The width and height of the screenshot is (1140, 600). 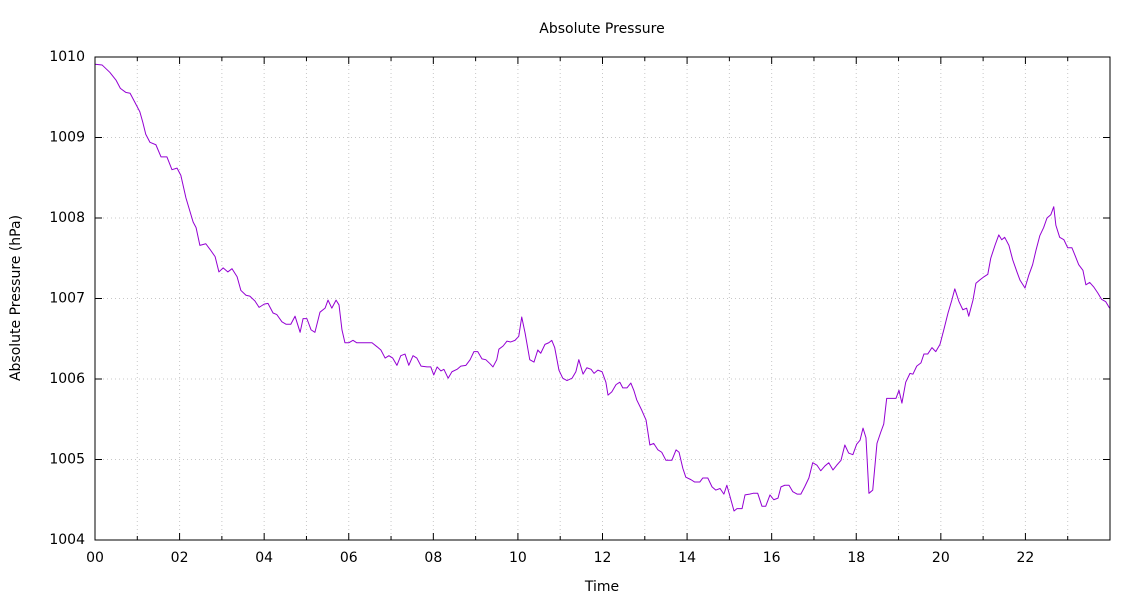 What do you see at coordinates (941, 558) in the screenshot?
I see `x-tick-label: 20` at bounding box center [941, 558].